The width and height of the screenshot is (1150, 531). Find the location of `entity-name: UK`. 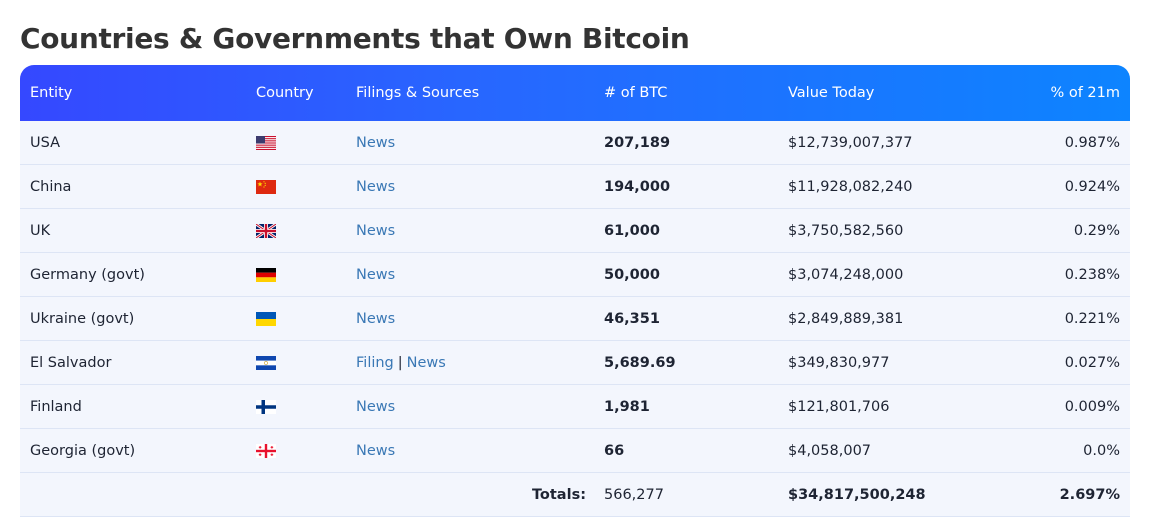

entity-name: UK is located at coordinates (40, 230).